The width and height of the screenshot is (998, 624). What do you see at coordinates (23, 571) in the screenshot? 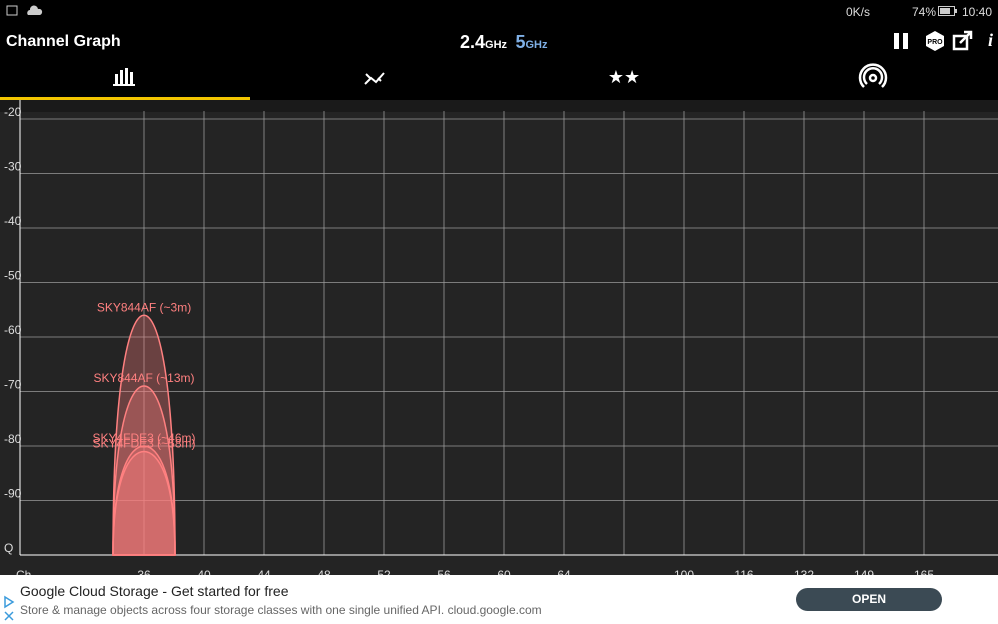
I see `x-axis-label: Ch` at bounding box center [23, 571].